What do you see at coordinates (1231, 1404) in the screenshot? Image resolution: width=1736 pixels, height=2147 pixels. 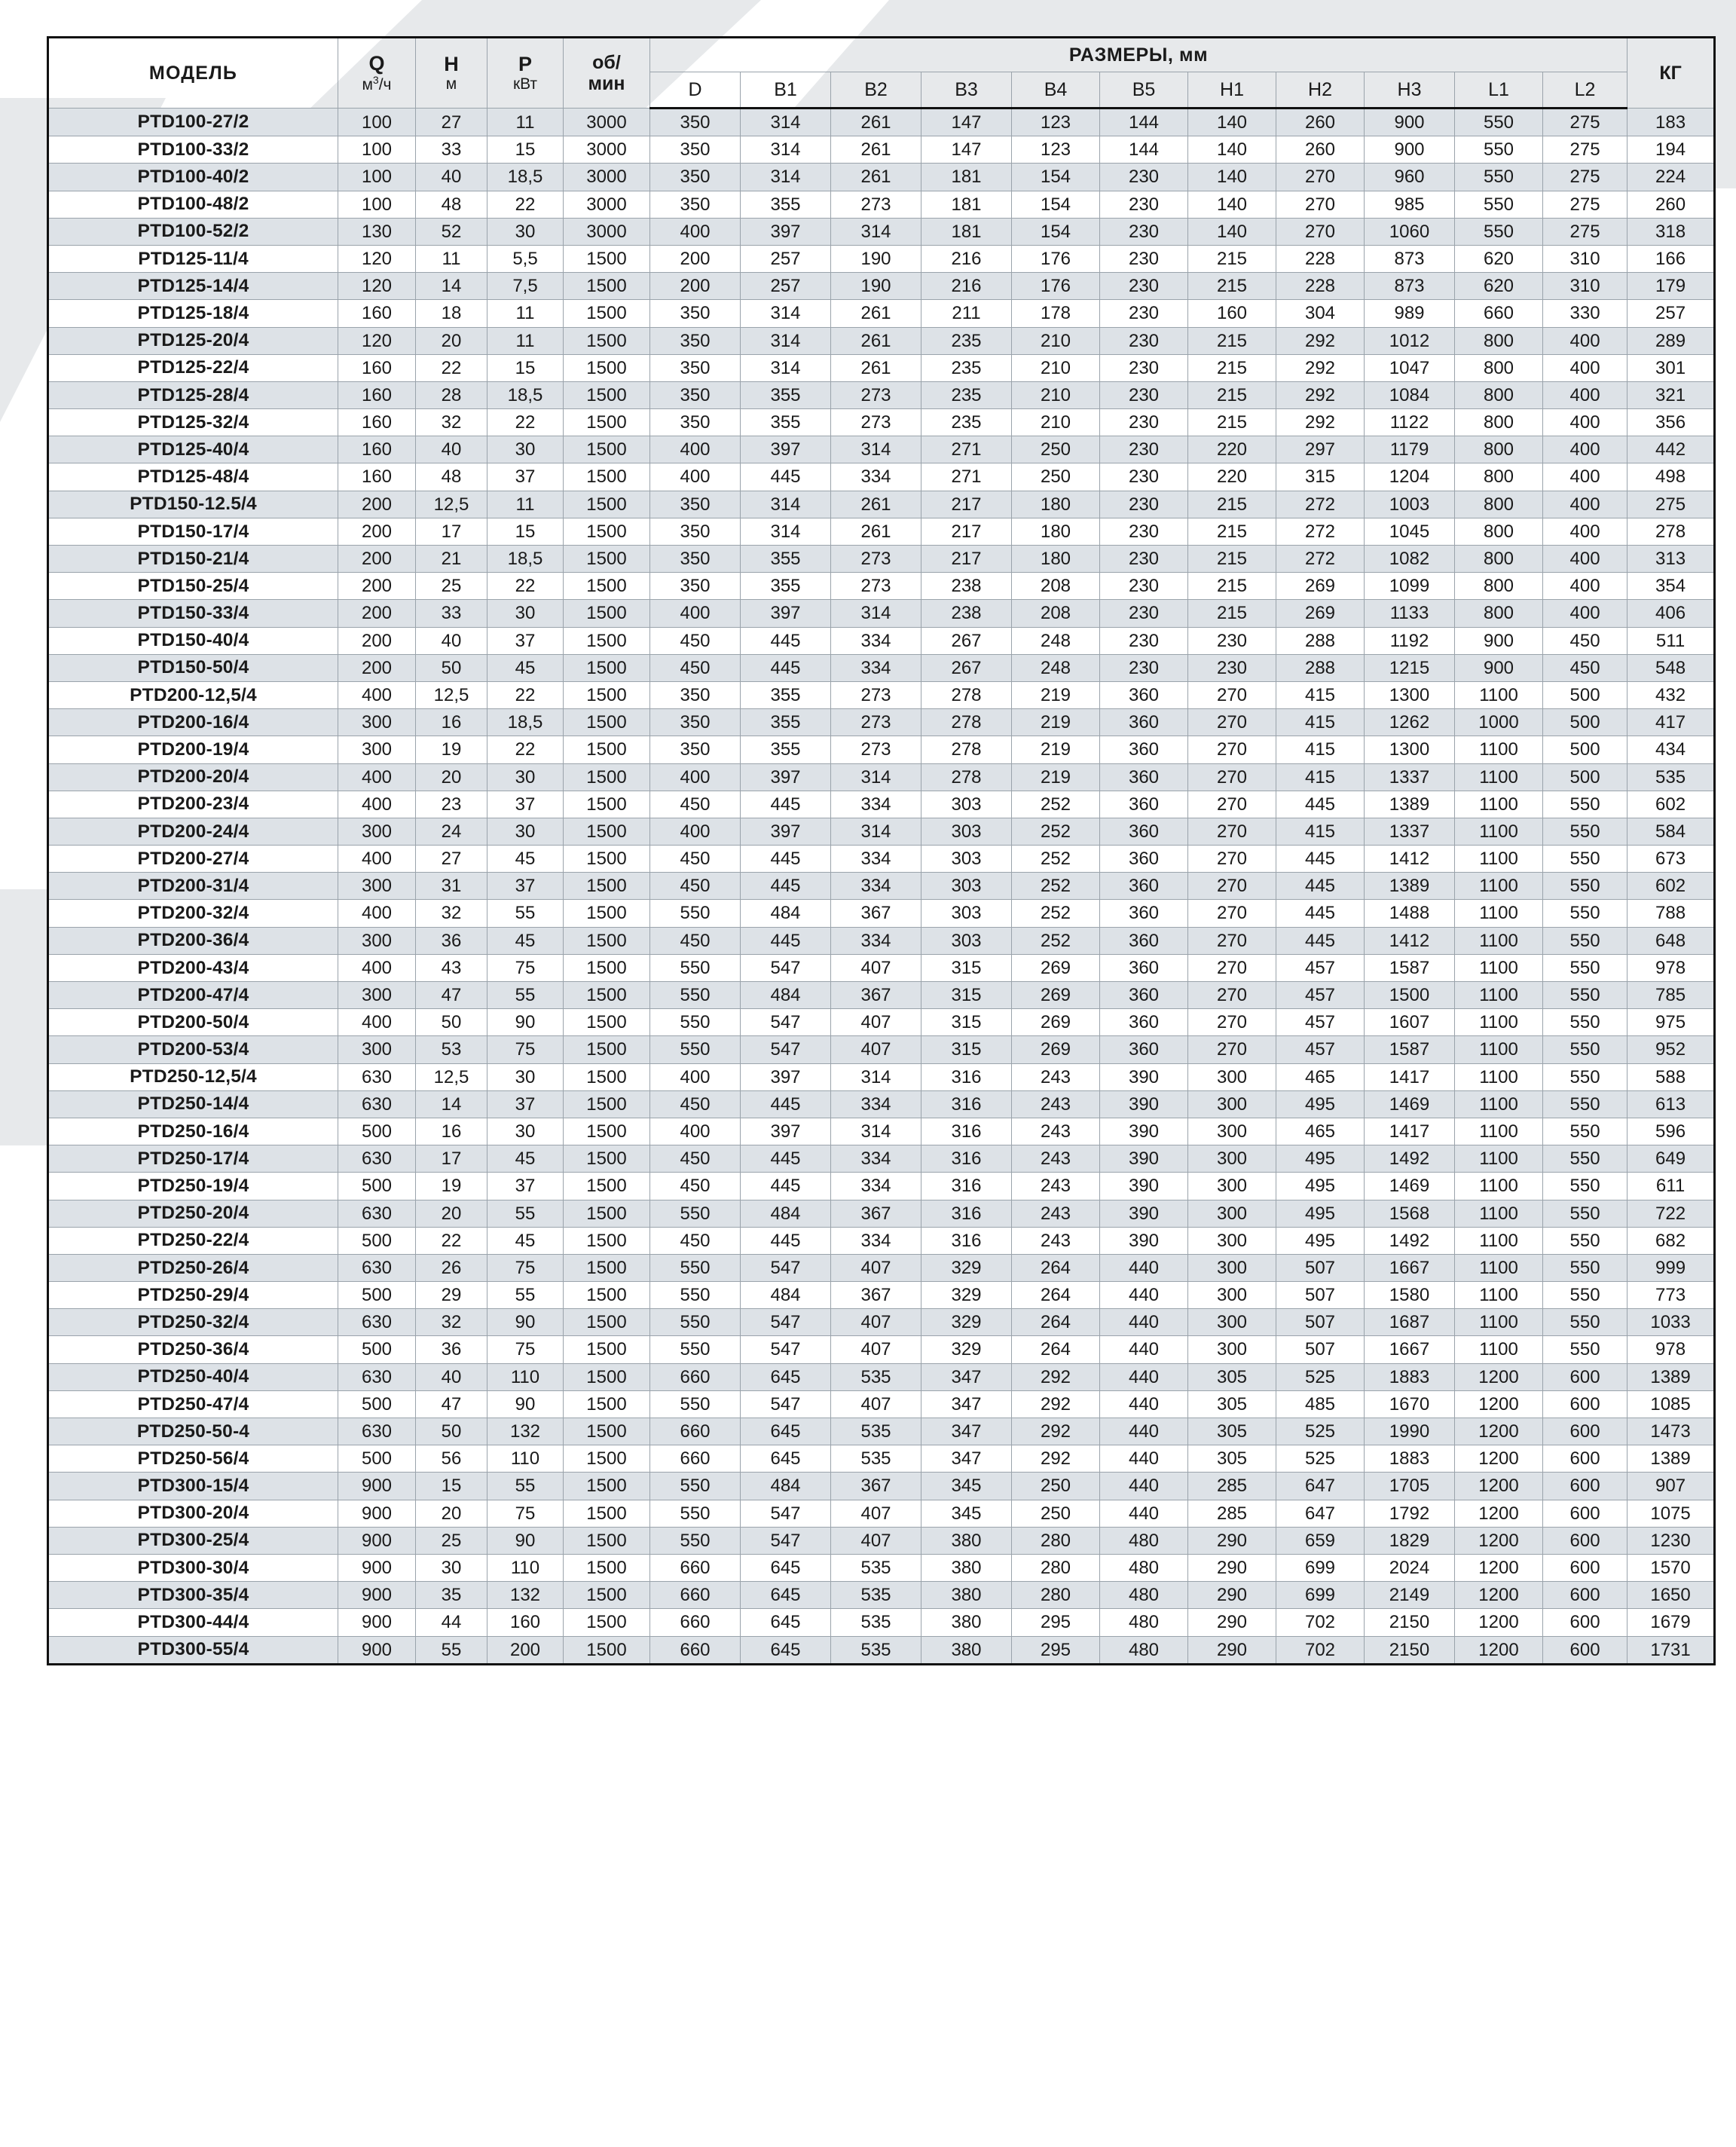 I see `cell-h1: 305` at bounding box center [1231, 1404].